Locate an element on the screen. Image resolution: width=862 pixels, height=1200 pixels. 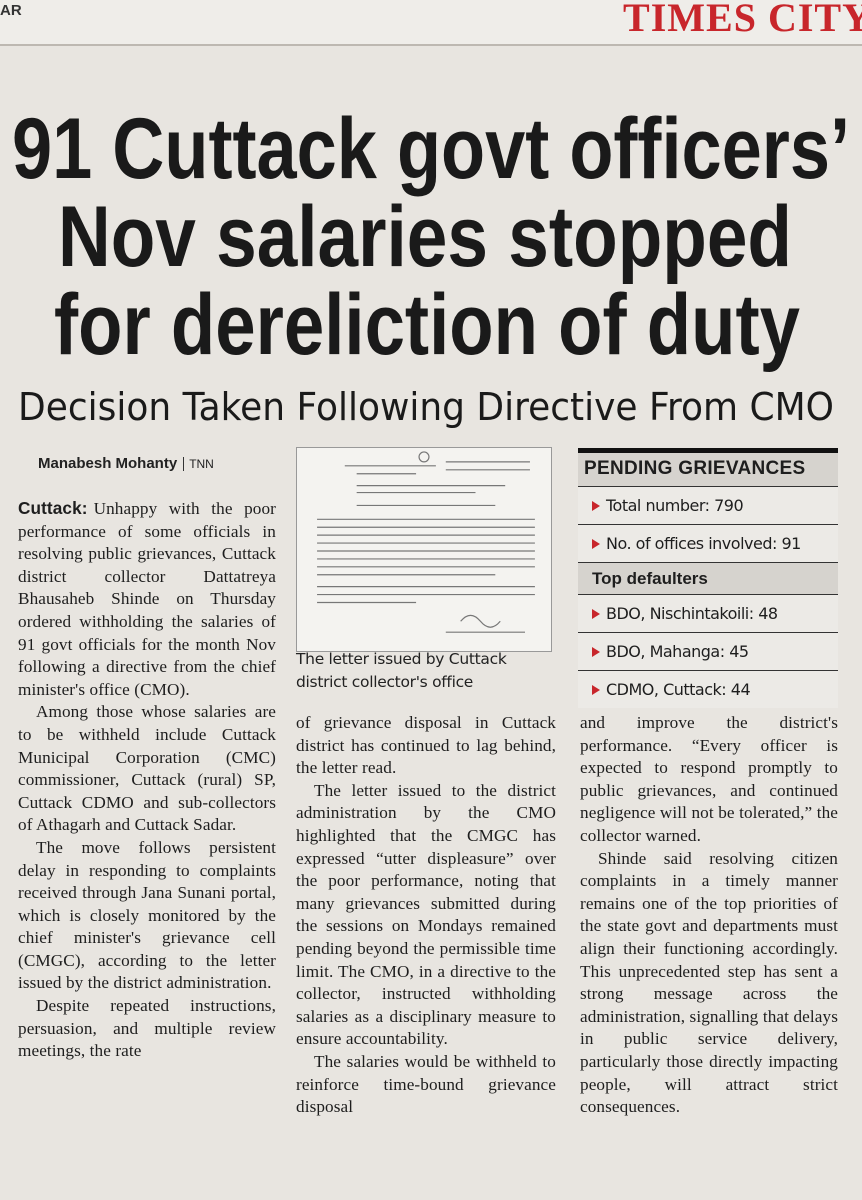
headline-line: Nov salaries stopped is located at coordinates (425, 237).